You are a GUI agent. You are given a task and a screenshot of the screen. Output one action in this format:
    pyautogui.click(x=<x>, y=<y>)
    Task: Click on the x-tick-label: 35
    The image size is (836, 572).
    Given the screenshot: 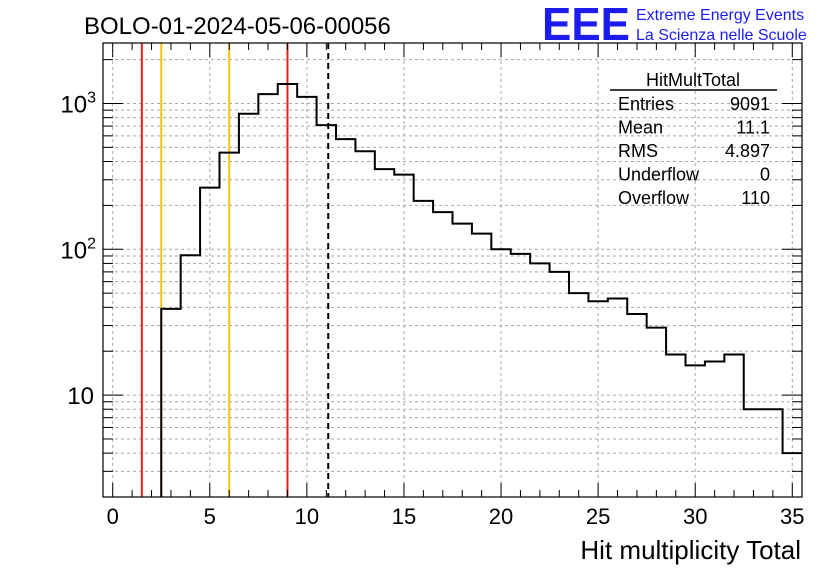 What is the action you would take?
    pyautogui.click(x=792, y=516)
    